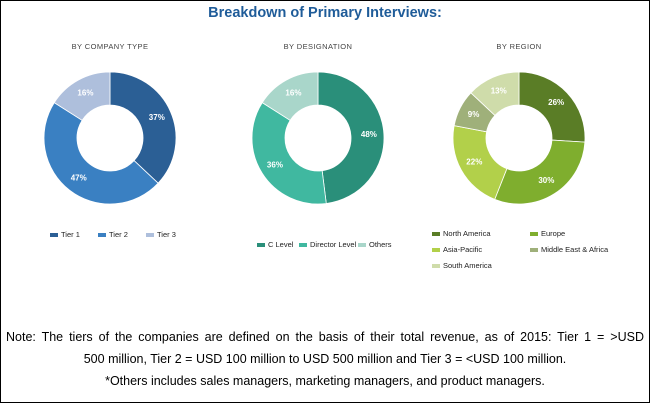  I want to click on legend-label: Tier 2, so click(118, 234).